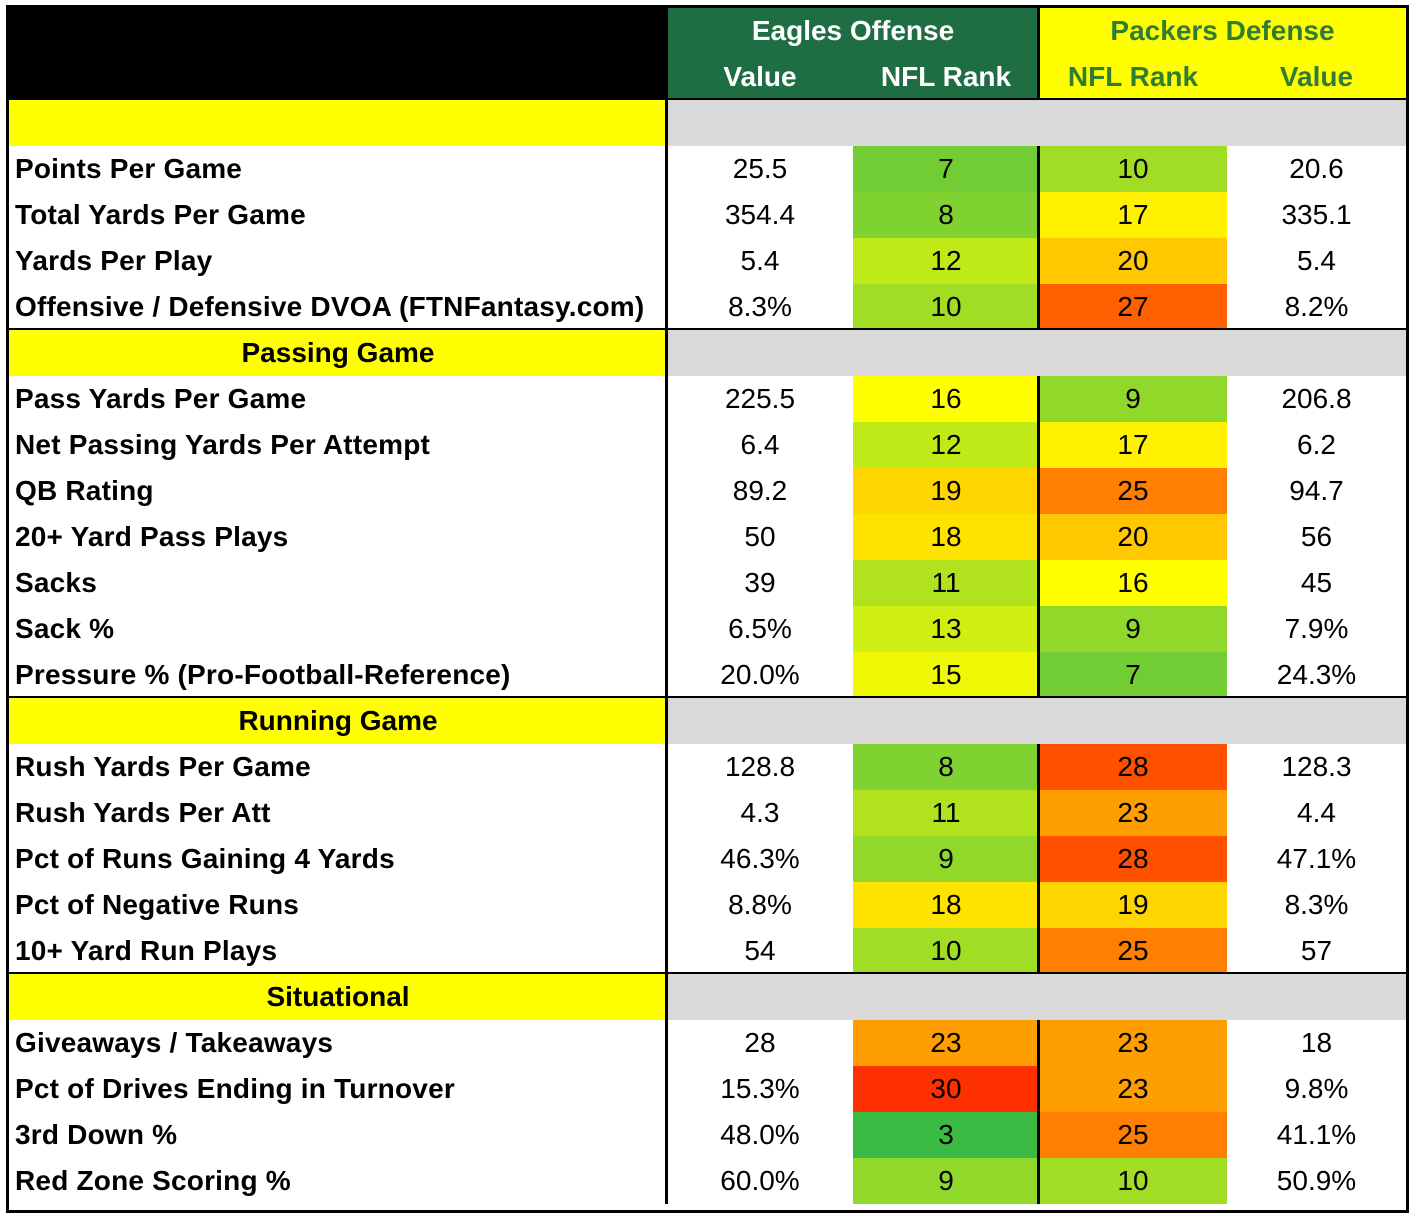 Image resolution: width=1418 pixels, height=1222 pixels. I want to click on eagles-rank: 3, so click(946, 1135).